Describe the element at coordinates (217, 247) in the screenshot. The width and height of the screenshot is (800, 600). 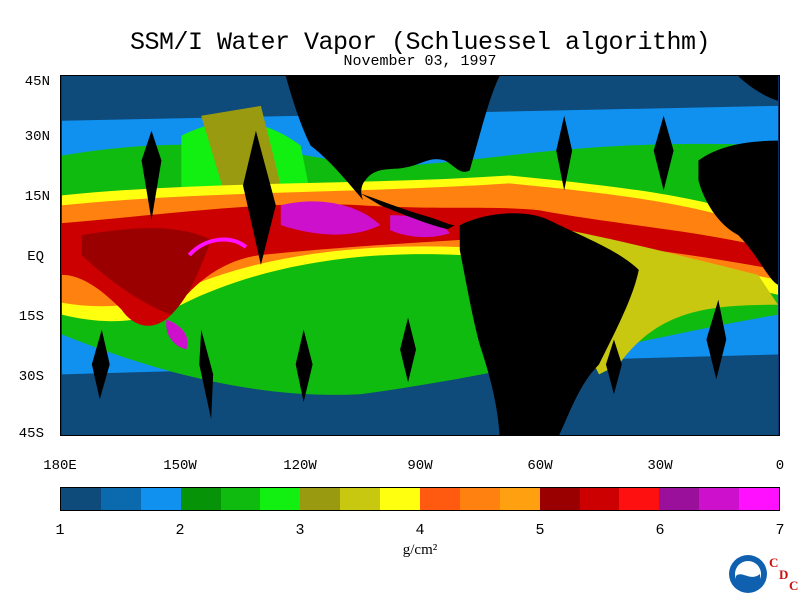
I see `data-arc` at that location.